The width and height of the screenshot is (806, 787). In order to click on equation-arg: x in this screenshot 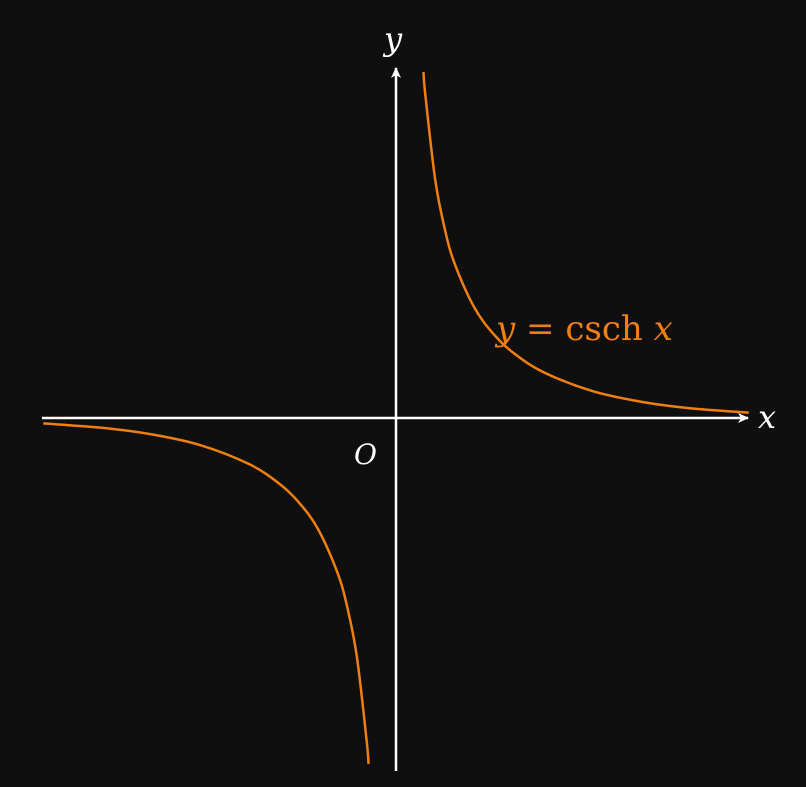, I will do `click(658, 329)`.